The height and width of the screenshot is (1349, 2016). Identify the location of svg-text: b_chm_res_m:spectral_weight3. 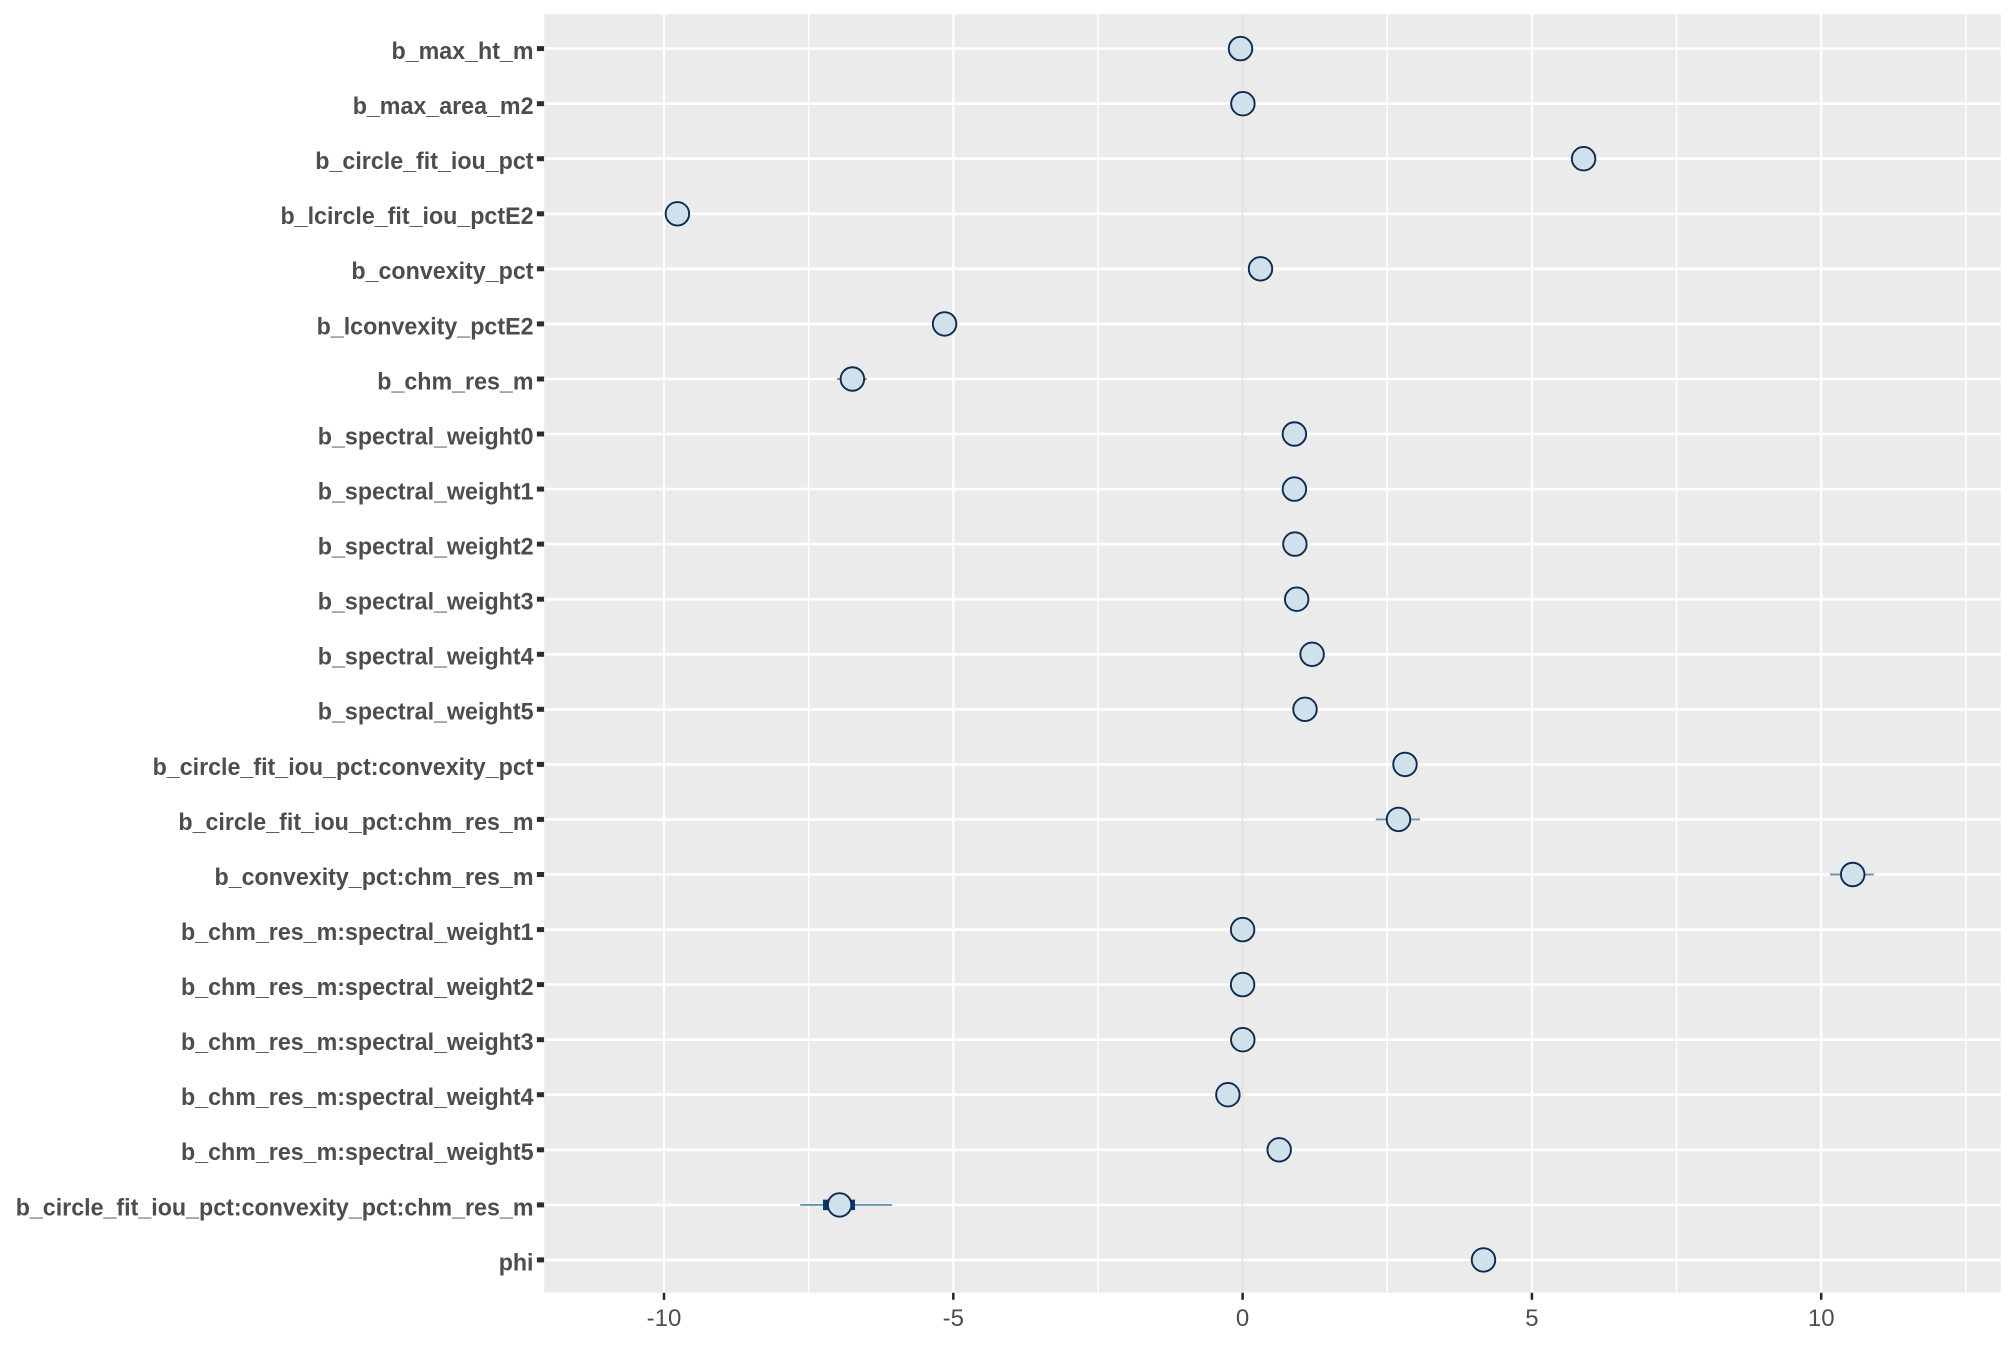
(357, 1042).